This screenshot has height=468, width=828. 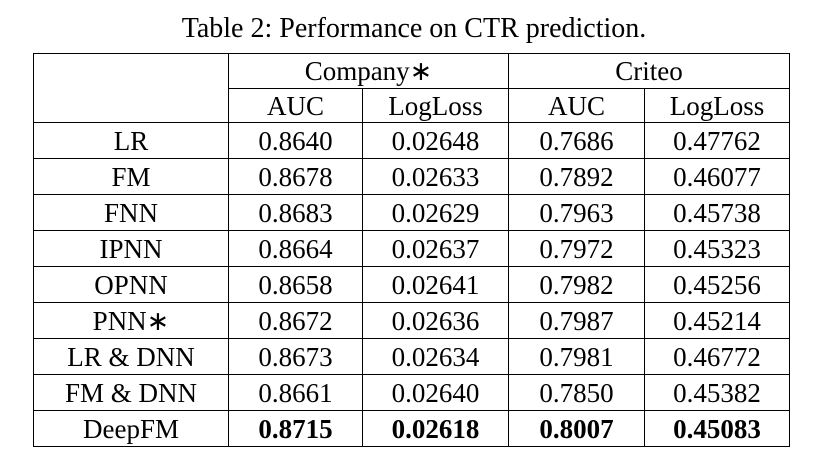 I want to click on metric-value: 0.8683, so click(x=295, y=212).